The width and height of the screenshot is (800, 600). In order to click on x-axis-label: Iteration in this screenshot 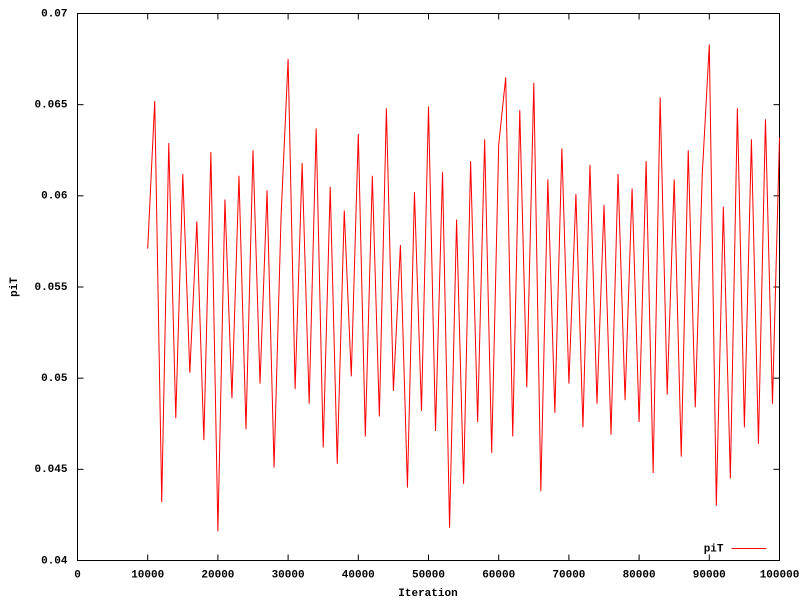, I will do `click(427, 594)`.